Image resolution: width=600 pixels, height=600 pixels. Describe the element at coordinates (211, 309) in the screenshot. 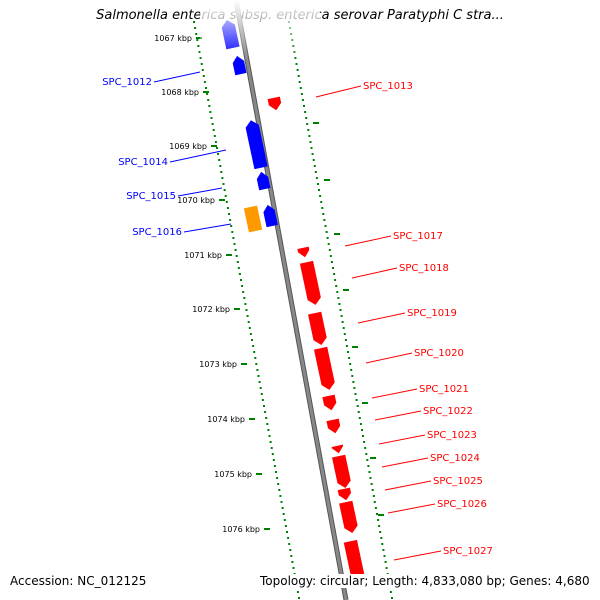

I see `kbp-tick-label: 1072 kbp` at that location.